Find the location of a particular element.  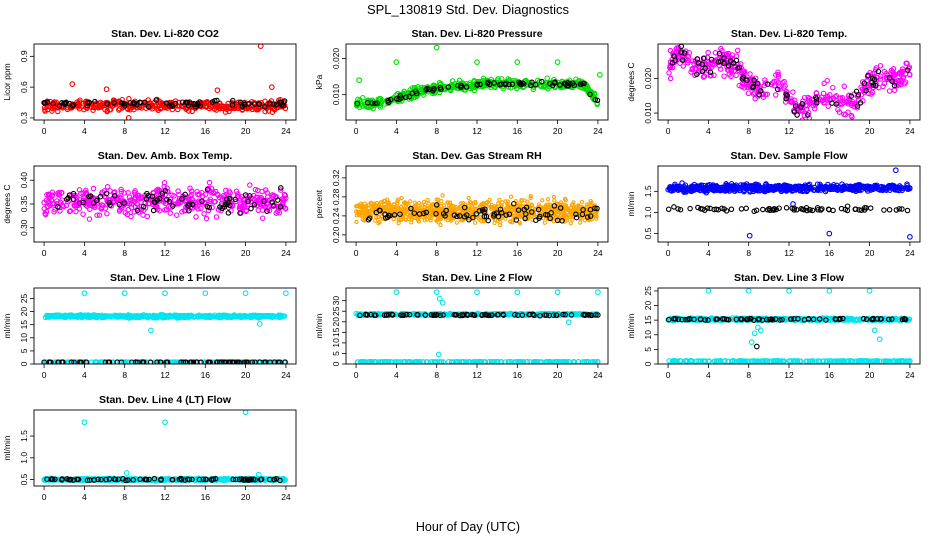

series-red is located at coordinates (165, 82).